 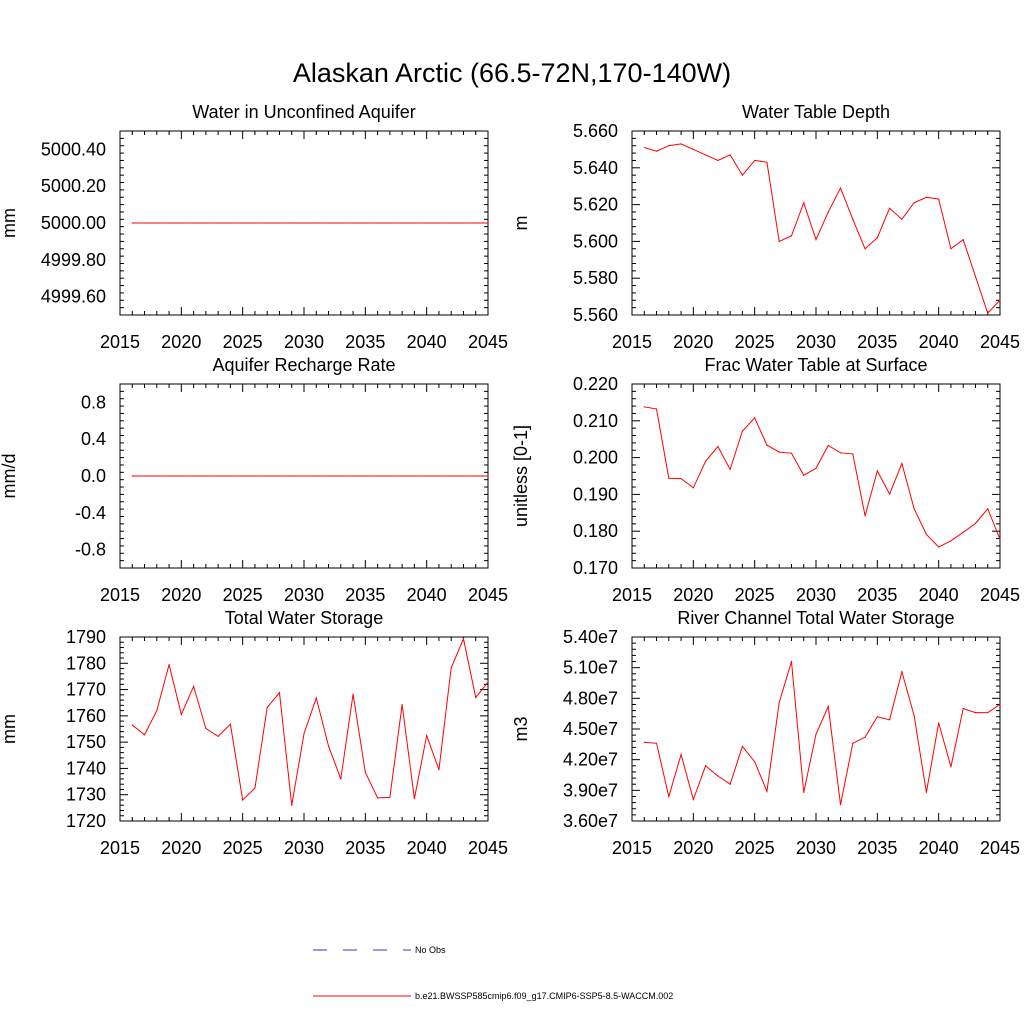 I want to click on y-tick-label: 5.620, so click(x=595, y=205).